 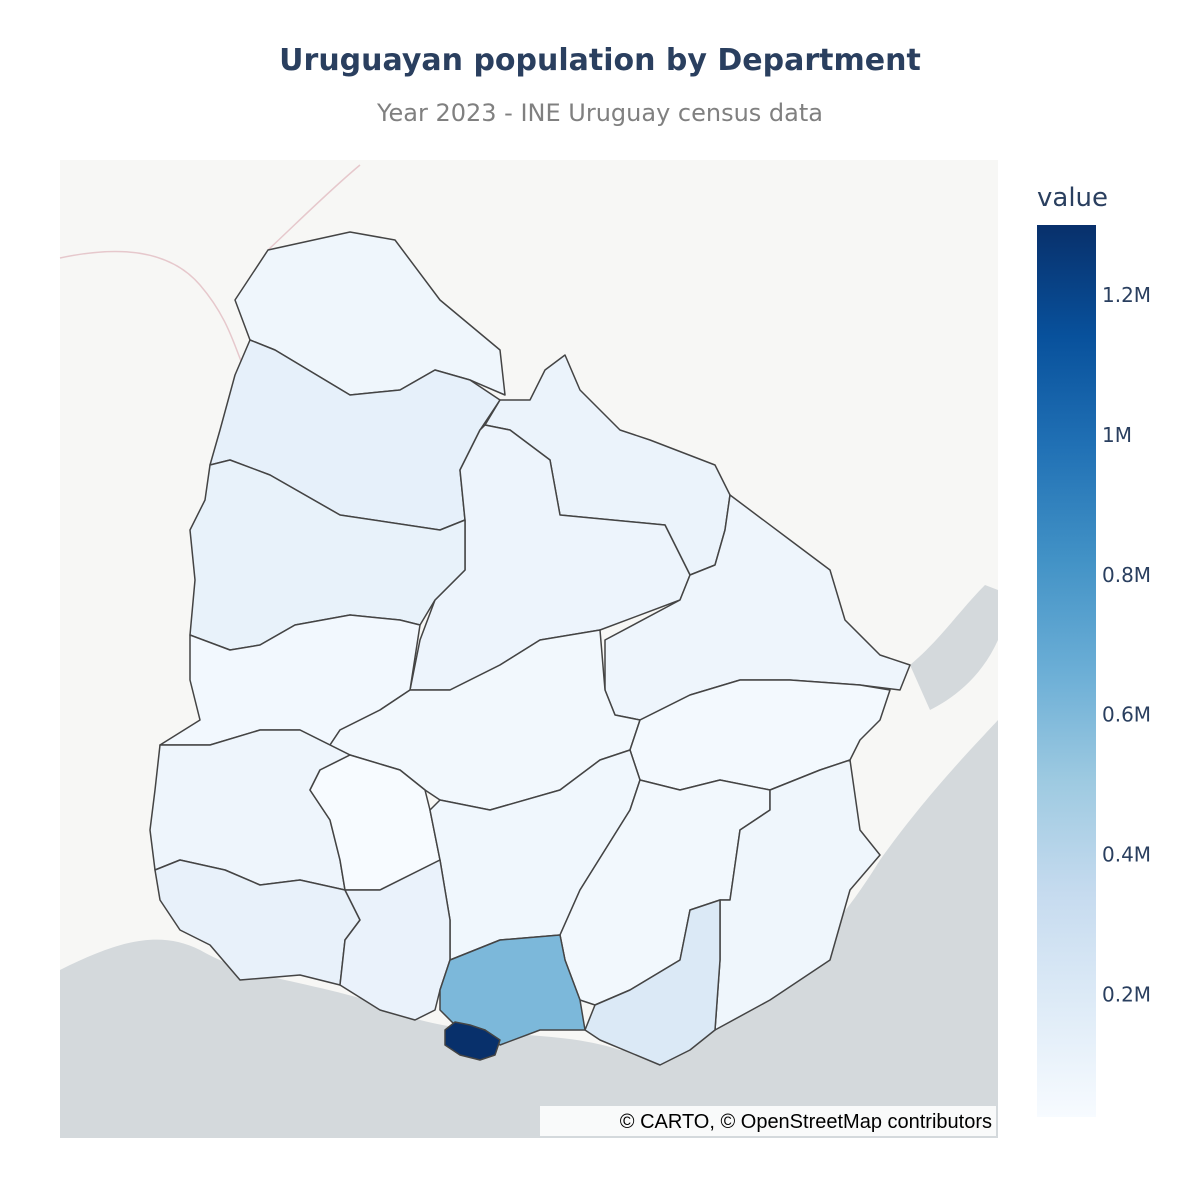 What do you see at coordinates (600, 60) in the screenshot?
I see `chart-title: Uruguayan population by Department` at bounding box center [600, 60].